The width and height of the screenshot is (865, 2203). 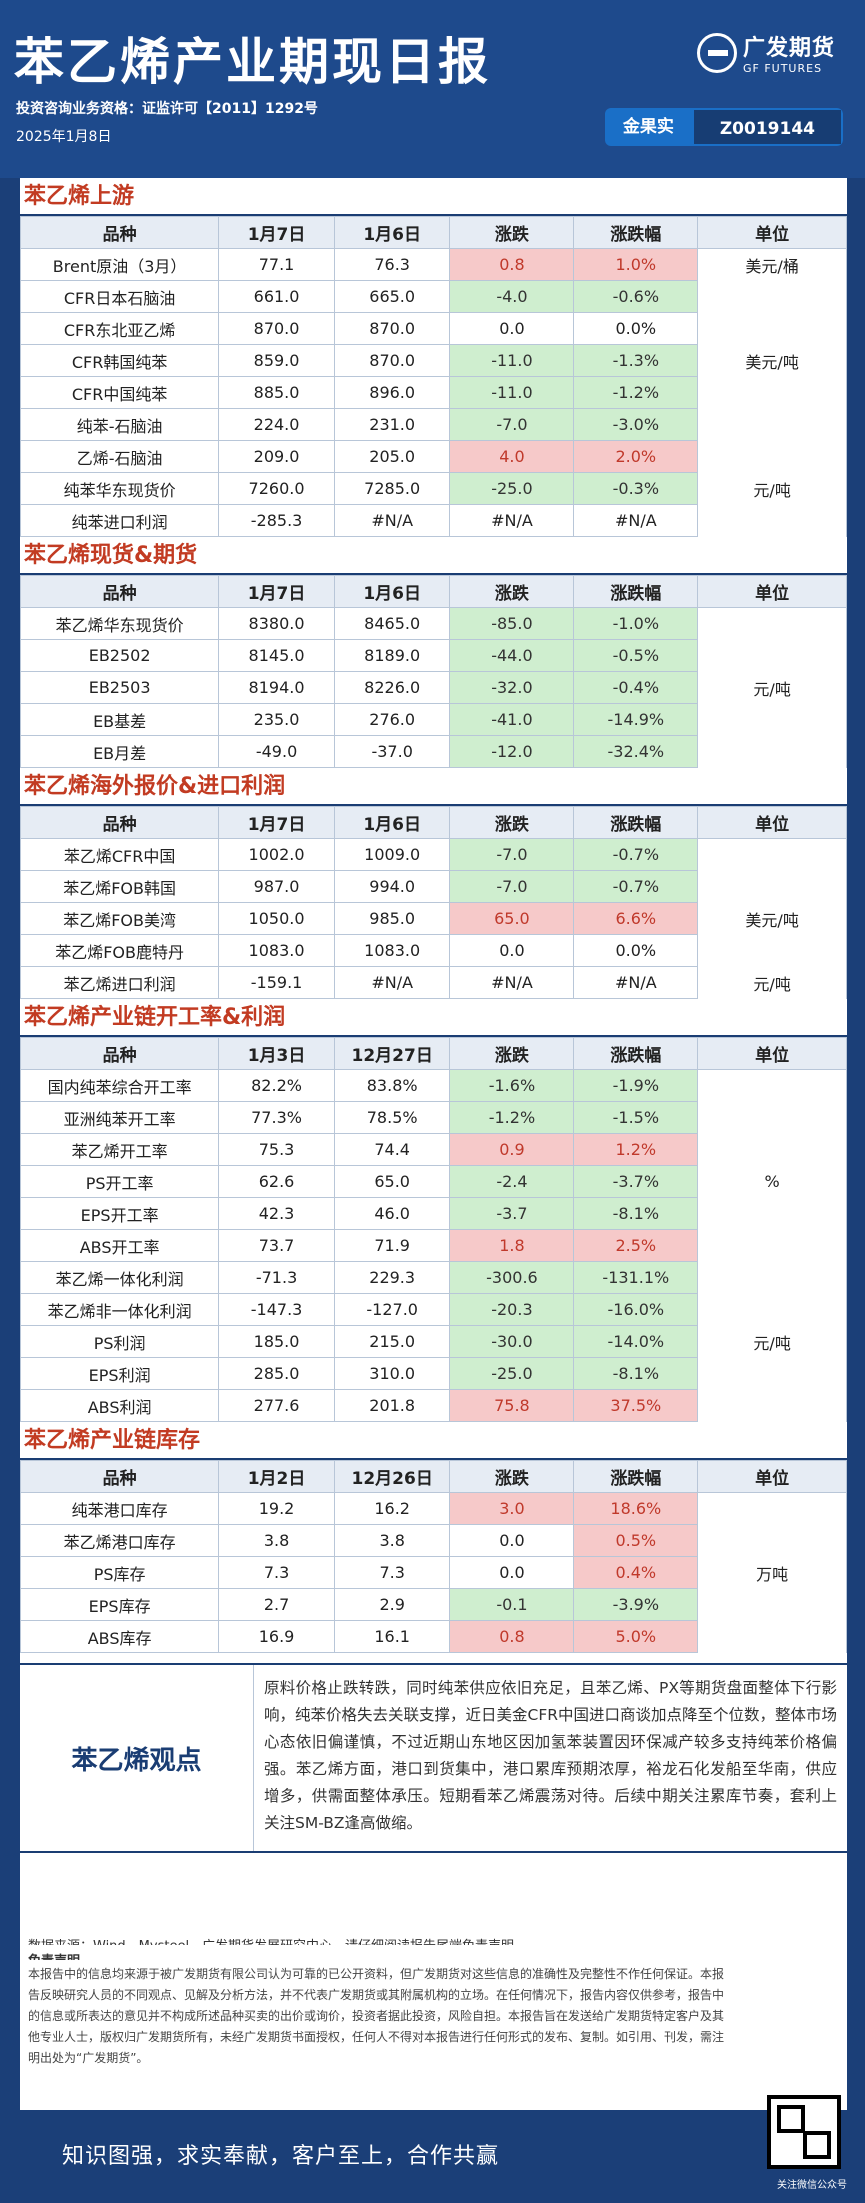 I want to click on value-cell: 7.3, so click(x=392, y=1572).